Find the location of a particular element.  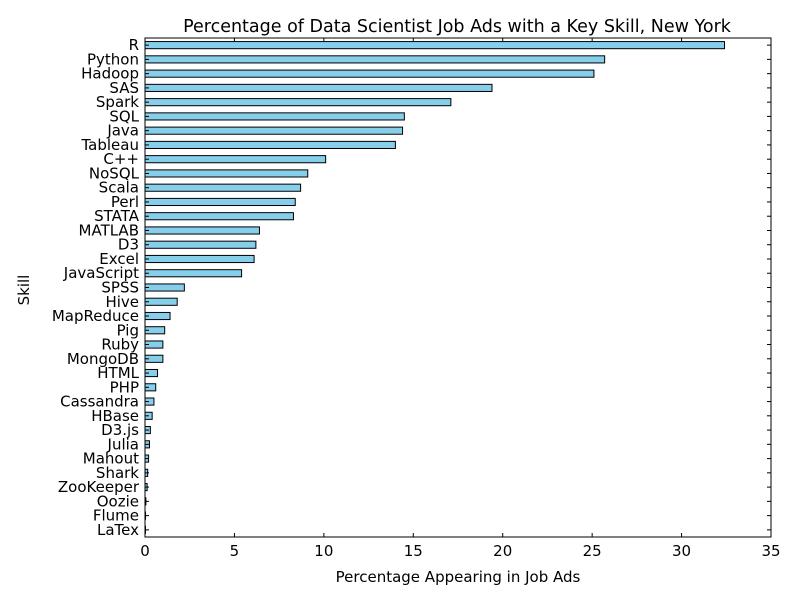

bar-r is located at coordinates (434, 45).